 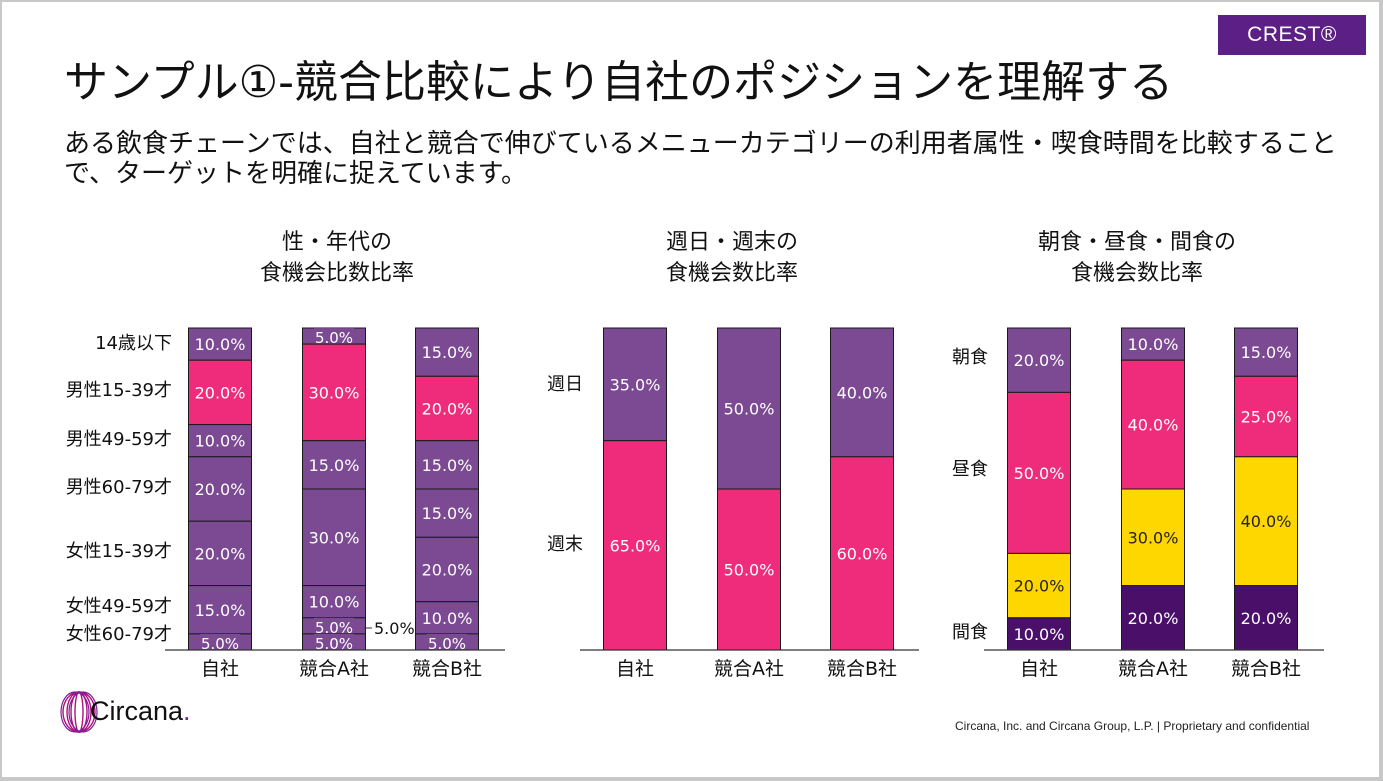 I want to click on legend-label: 週日, so click(x=565, y=384).